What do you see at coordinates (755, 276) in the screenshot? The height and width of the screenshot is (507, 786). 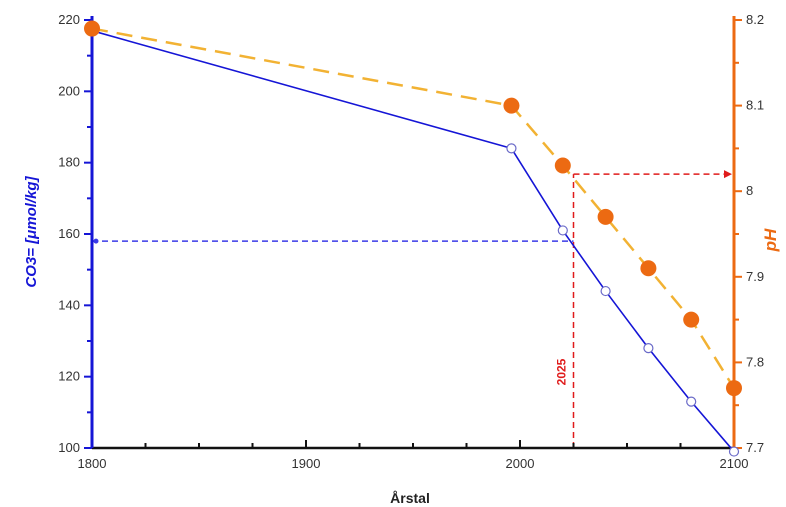 I see `right-tick-label: 7.9` at bounding box center [755, 276].